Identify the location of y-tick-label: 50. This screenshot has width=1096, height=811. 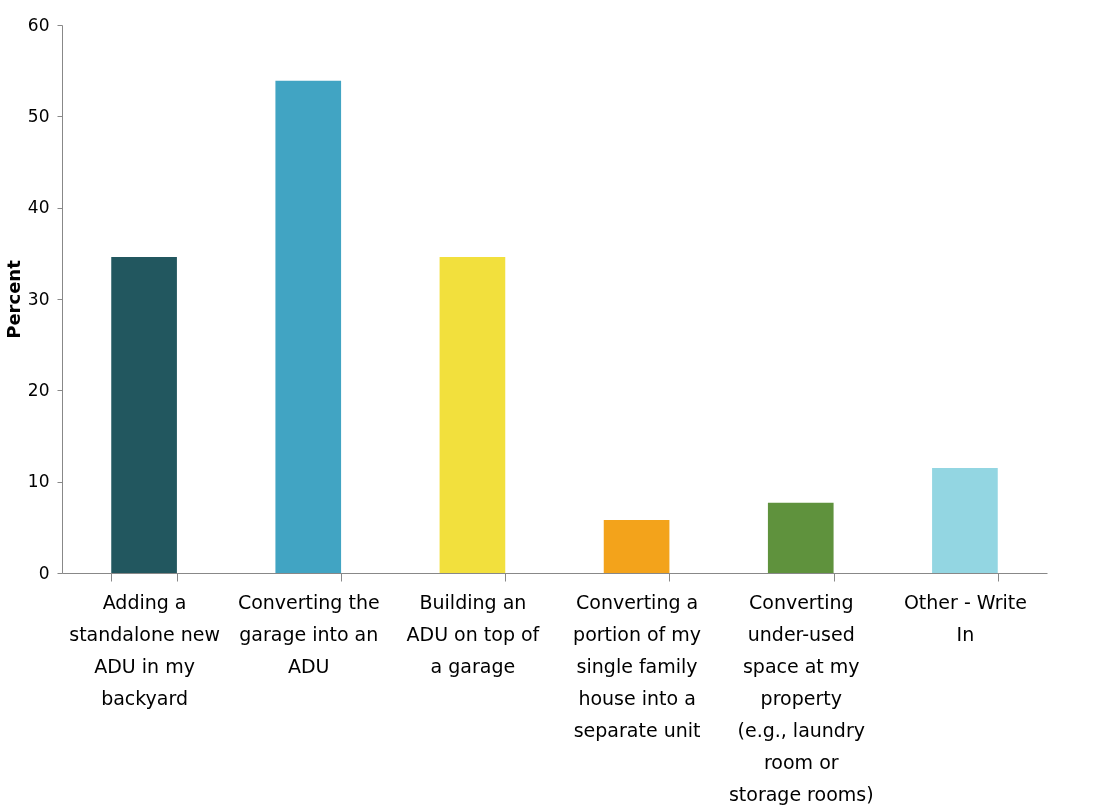
(38, 115).